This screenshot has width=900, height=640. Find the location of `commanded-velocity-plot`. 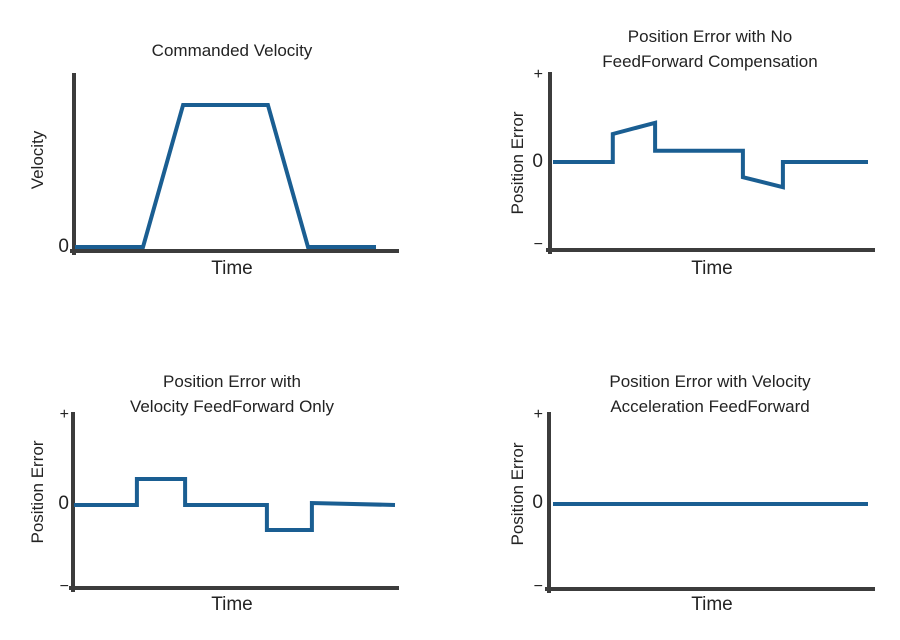

commanded-velocity-plot is located at coordinates (234, 164).